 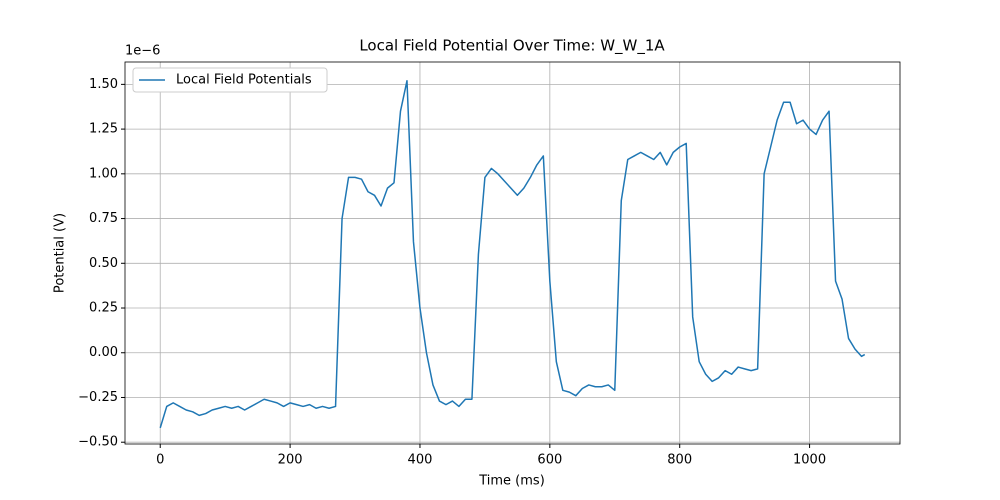 I want to click on y-tick-label: −0.25, so click(x=98, y=397).